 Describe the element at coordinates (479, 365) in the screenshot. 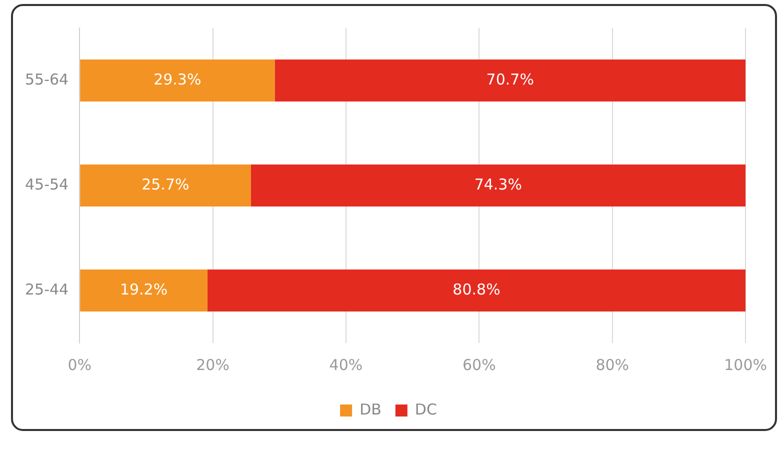

I see `x-tick-label: 60%` at that location.